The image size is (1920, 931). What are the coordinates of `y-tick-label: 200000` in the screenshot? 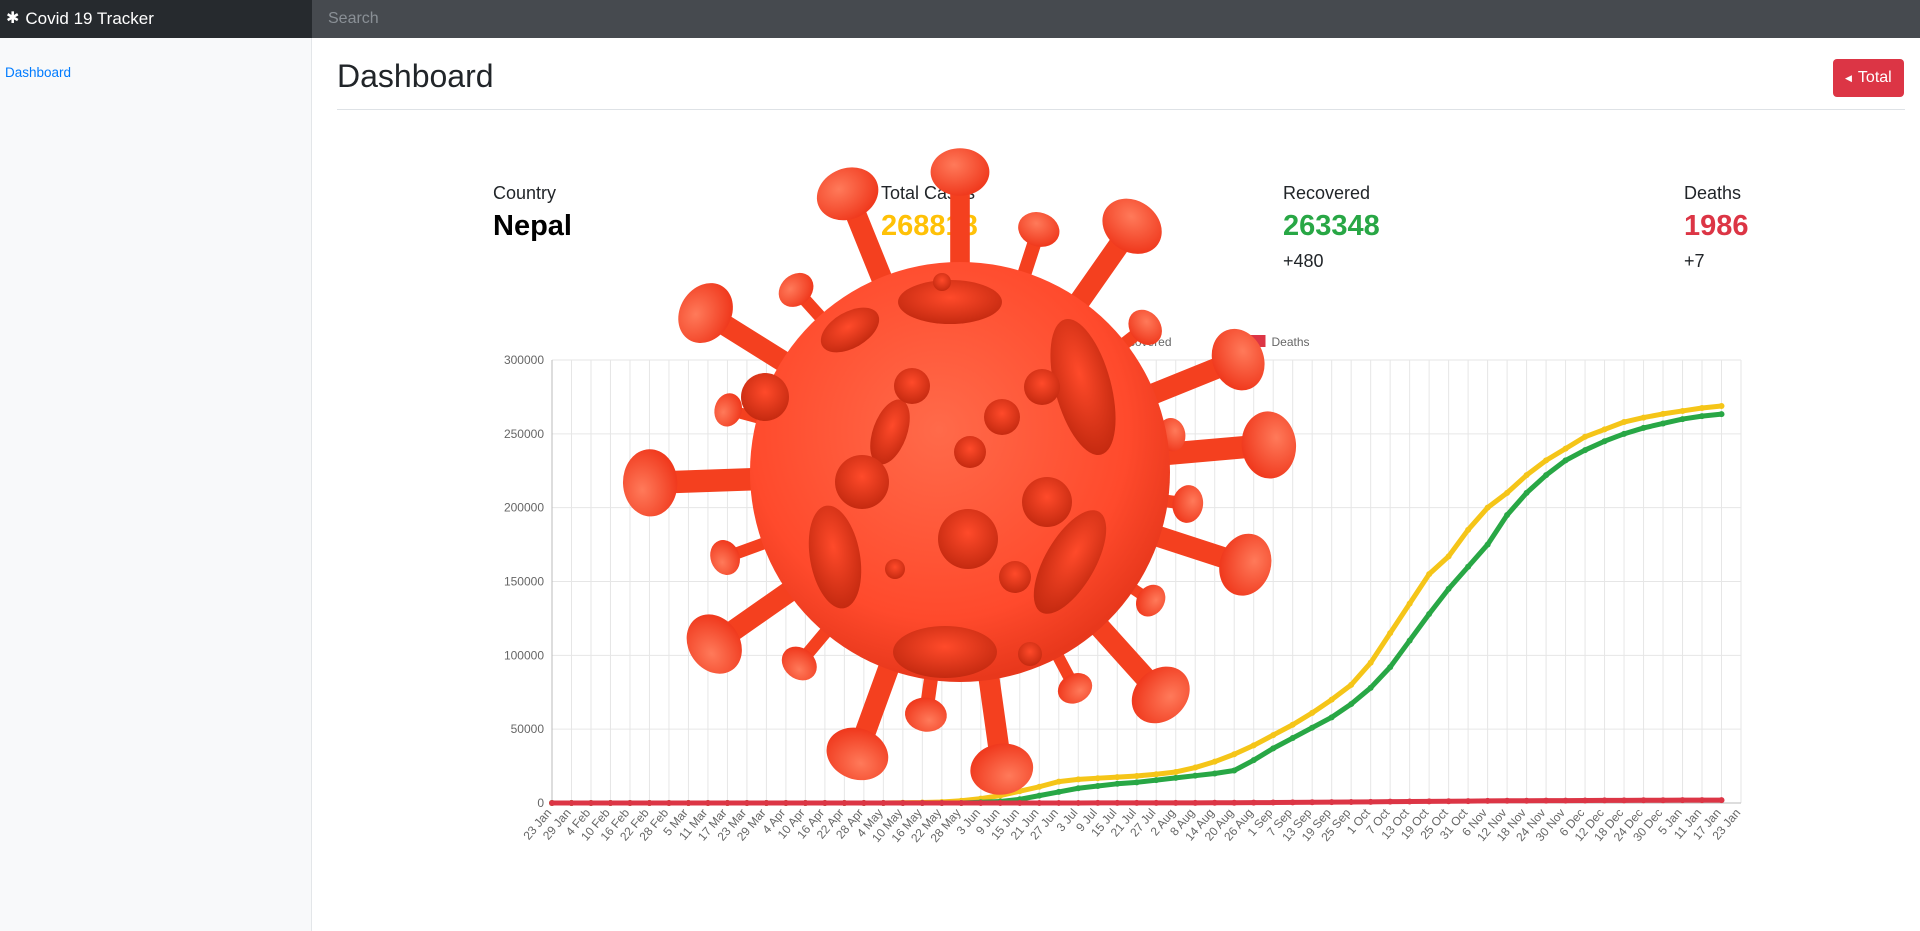 It's located at (524, 508).